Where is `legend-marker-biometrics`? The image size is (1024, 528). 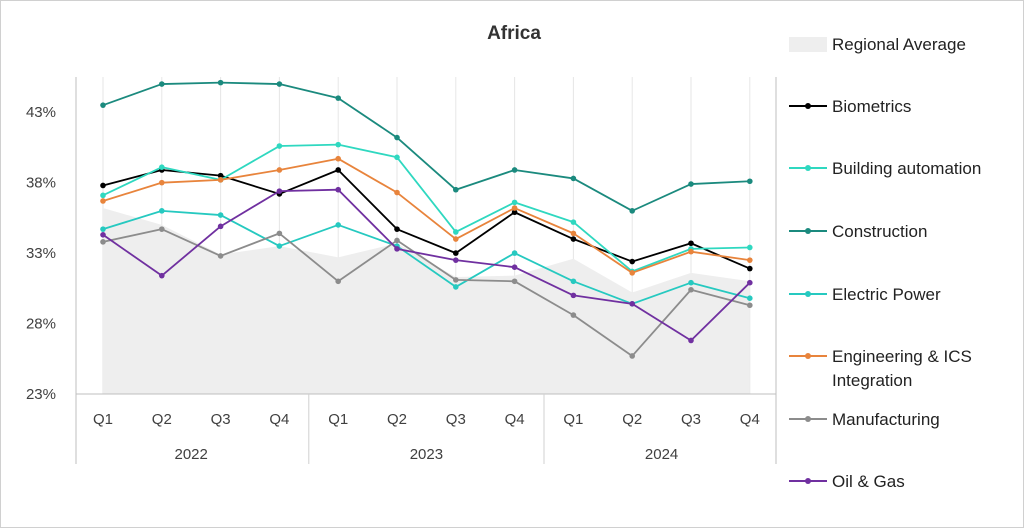 legend-marker-biometrics is located at coordinates (808, 106).